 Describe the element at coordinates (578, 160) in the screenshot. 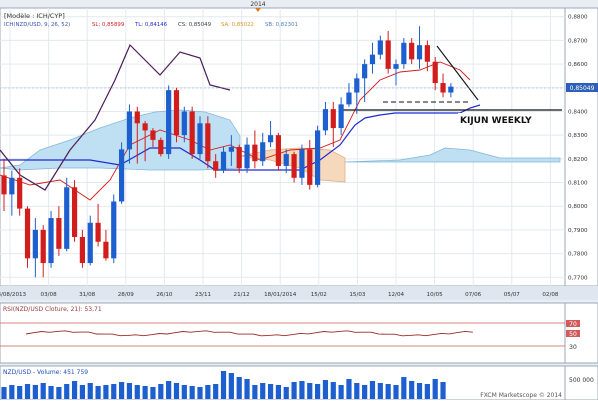

I see `price-tick-label: 0,8200` at that location.